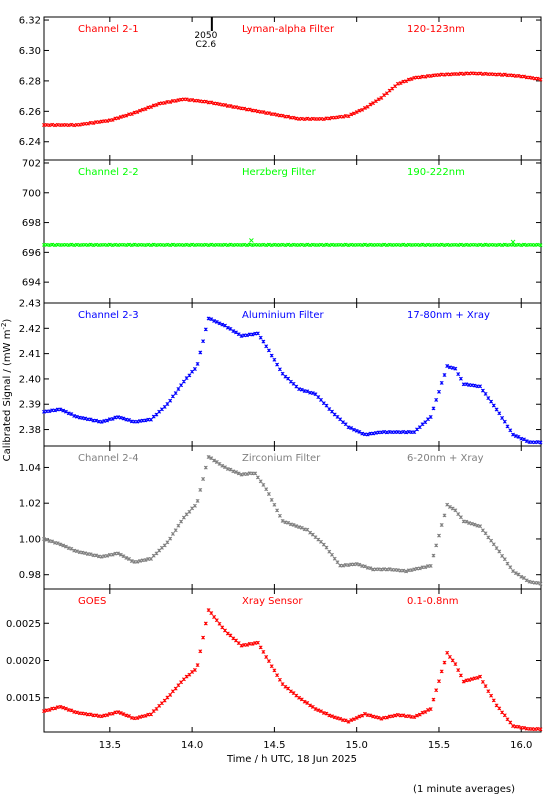  I want to click on panel-channel-label: Channel 2-1, so click(108, 29).